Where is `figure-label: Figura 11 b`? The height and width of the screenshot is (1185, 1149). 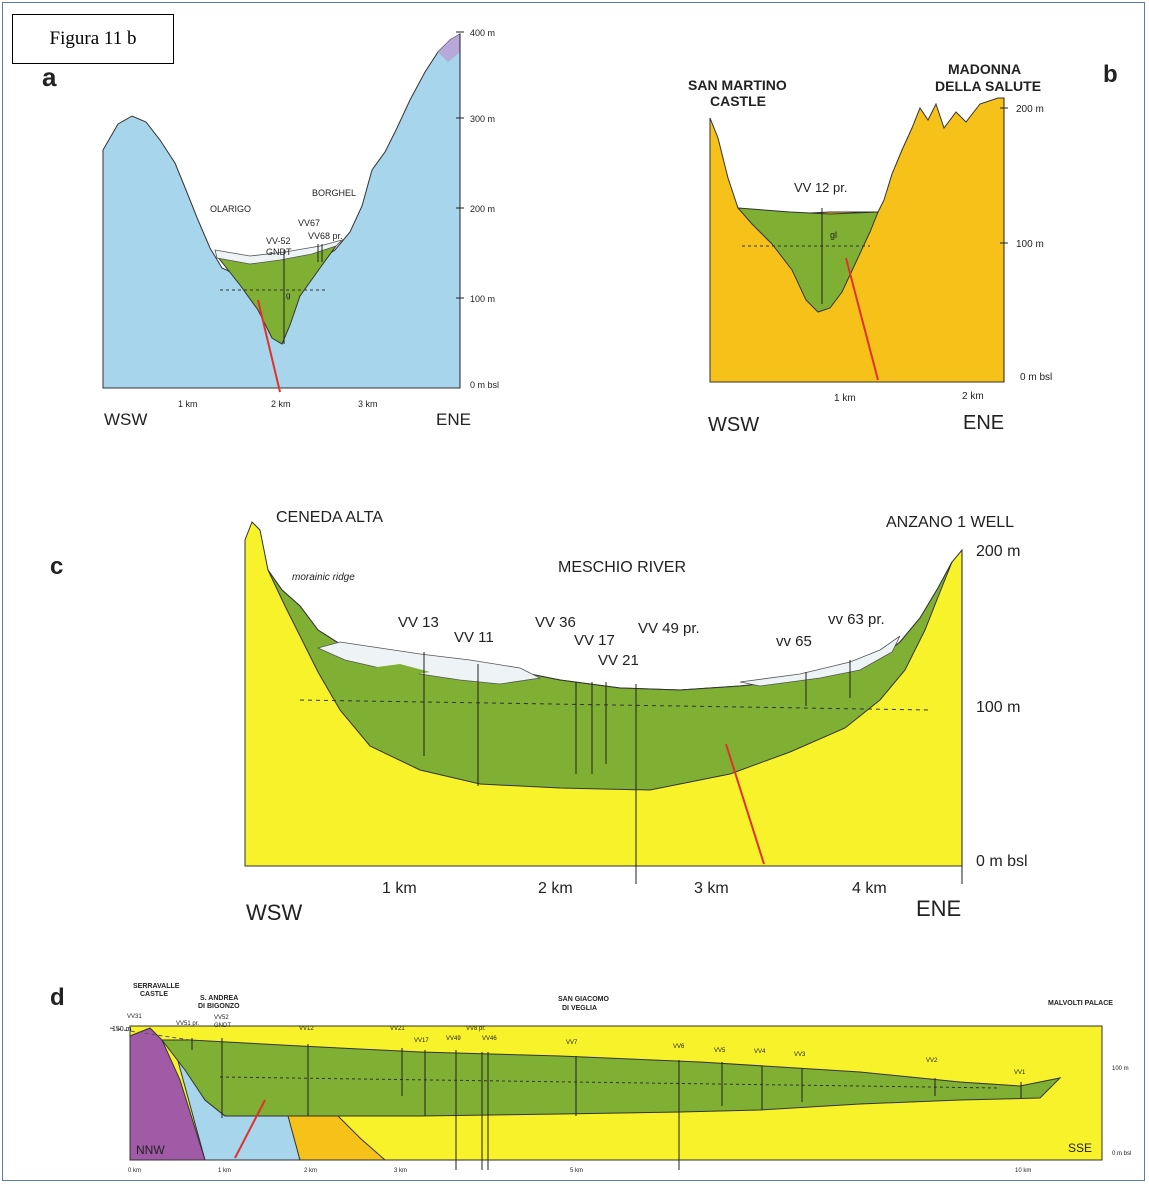 figure-label: Figura 11 b is located at coordinates (93, 39).